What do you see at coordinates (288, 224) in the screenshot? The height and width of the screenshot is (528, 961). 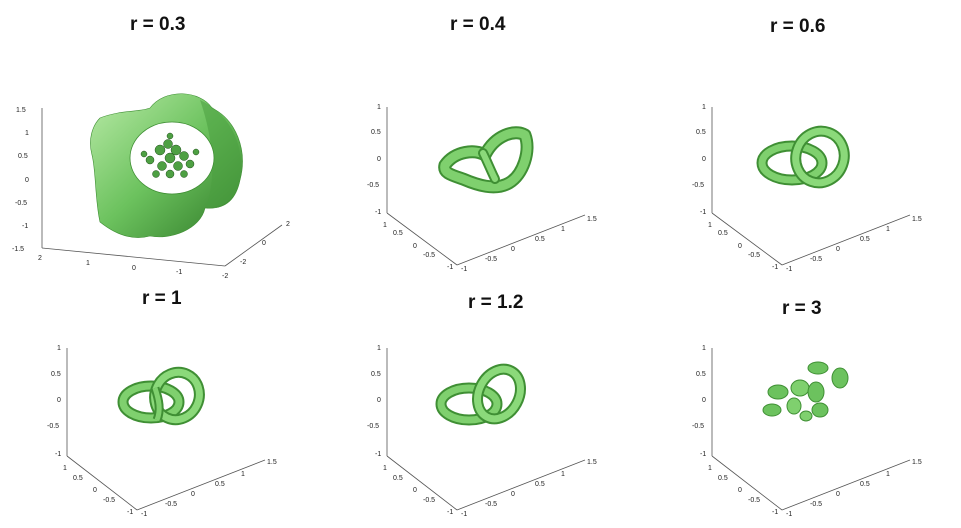 I see `y-tick: 2` at bounding box center [288, 224].